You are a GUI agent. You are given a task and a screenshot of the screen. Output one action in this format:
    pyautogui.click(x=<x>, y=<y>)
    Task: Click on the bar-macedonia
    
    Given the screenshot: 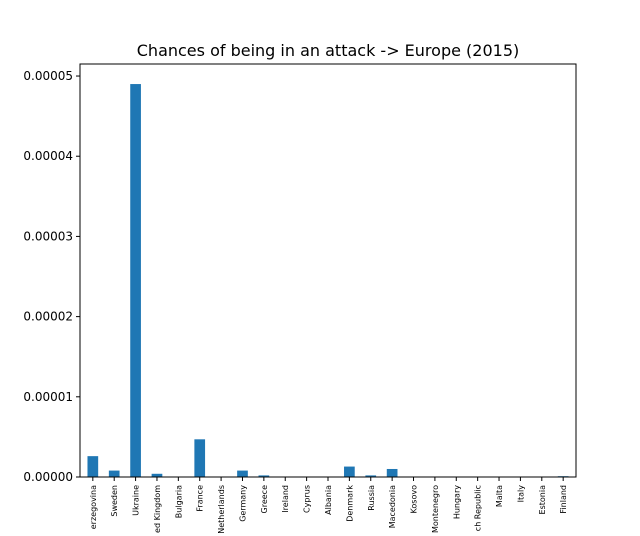 What is the action you would take?
    pyautogui.click(x=392, y=472)
    